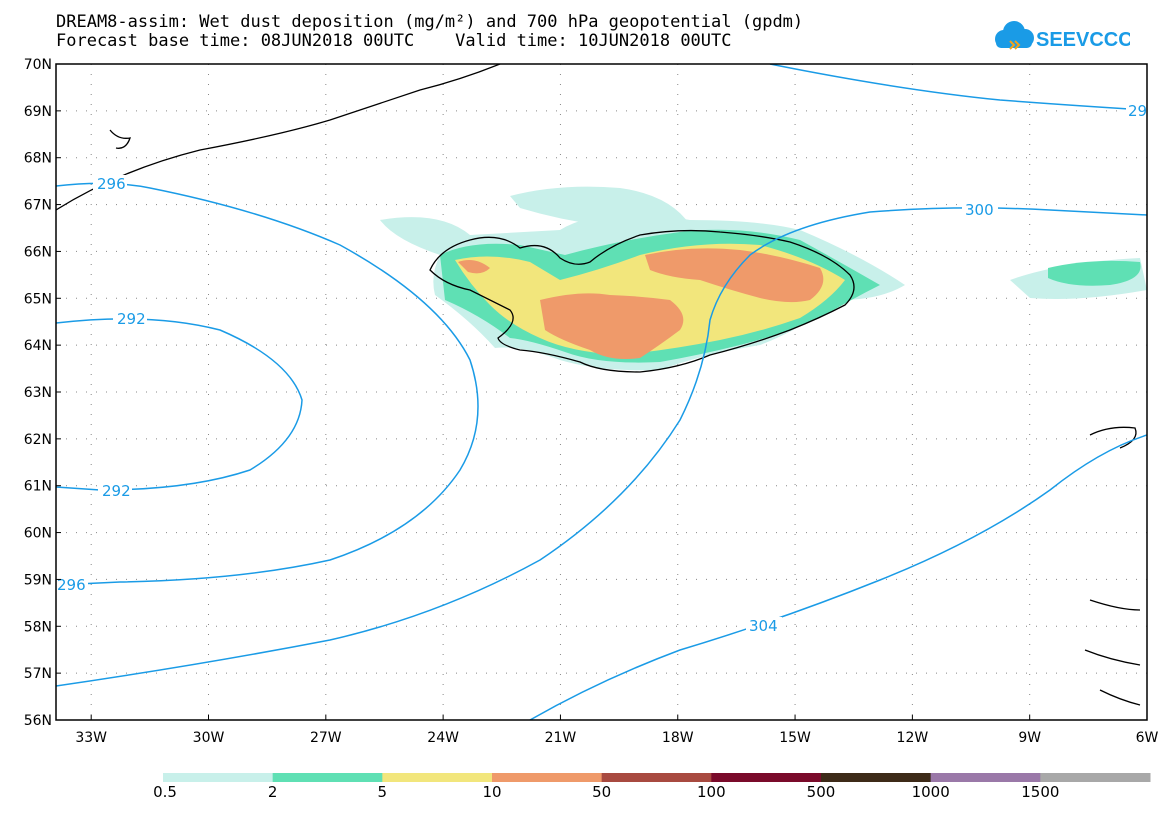 The width and height of the screenshot is (1175, 815). Describe the element at coordinates (678, 738) in the screenshot. I see `lon-label: 18W` at that location.